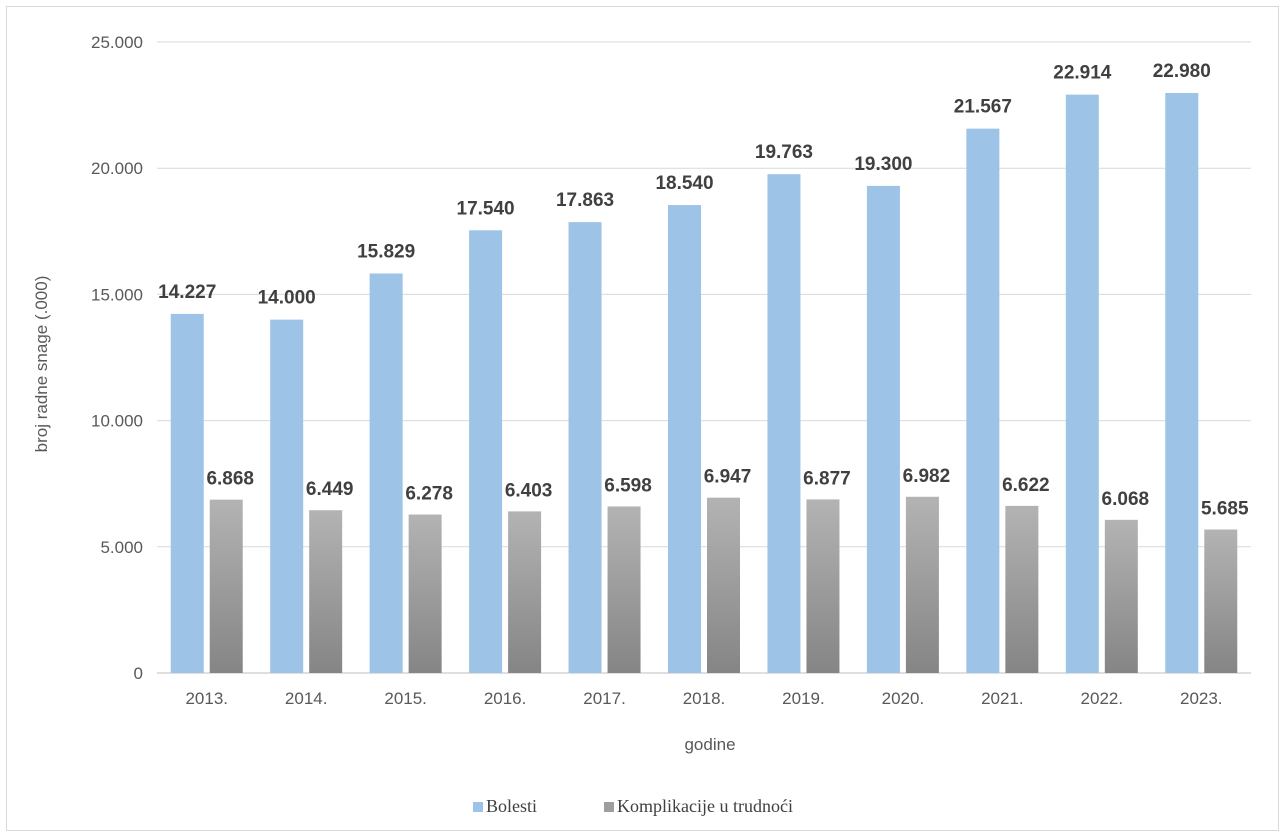 The width and height of the screenshot is (1285, 837). Describe the element at coordinates (117, 42) in the screenshot. I see `y-tick-label: 25.000` at that location.